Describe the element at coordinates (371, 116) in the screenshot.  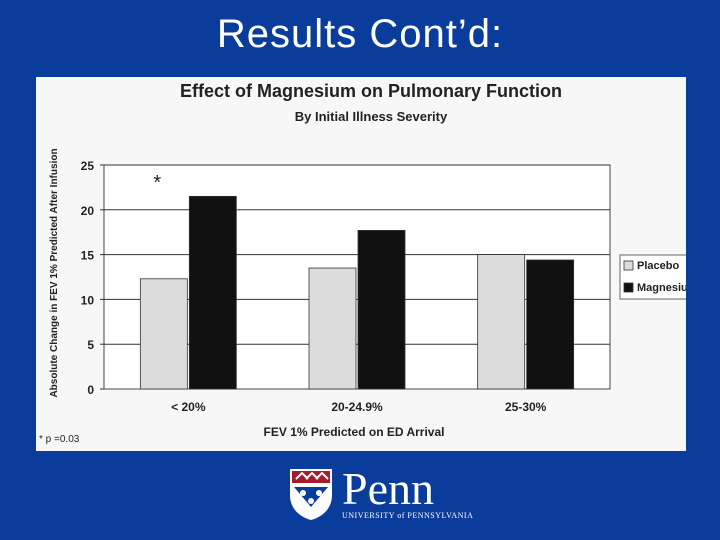
I see `chart-subtitle: By Initial Illness Severity` at that location.